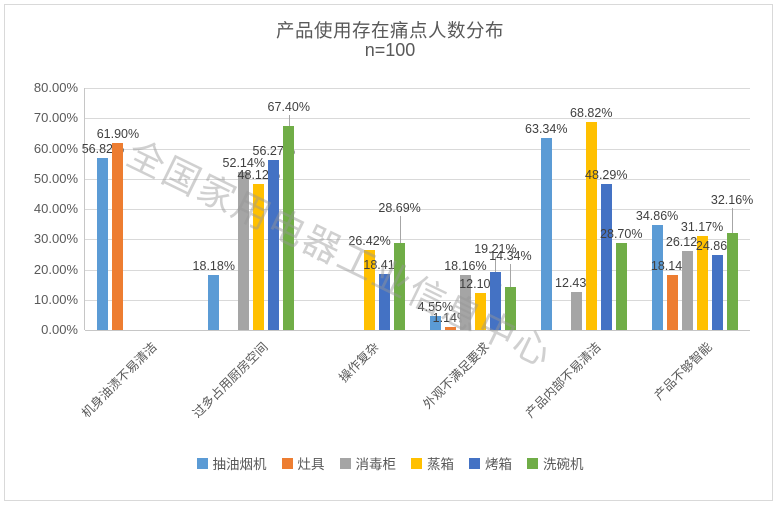  What do you see at coordinates (480, 284) in the screenshot?
I see `data-label: 12.10%` at bounding box center [480, 284].